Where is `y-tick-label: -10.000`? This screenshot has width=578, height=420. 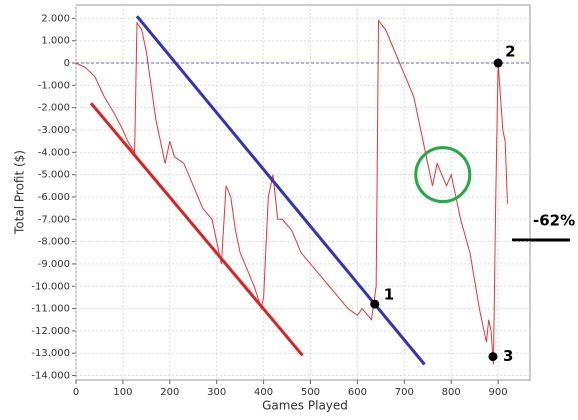 y-tick-label: -10.000 is located at coordinates (50, 286).